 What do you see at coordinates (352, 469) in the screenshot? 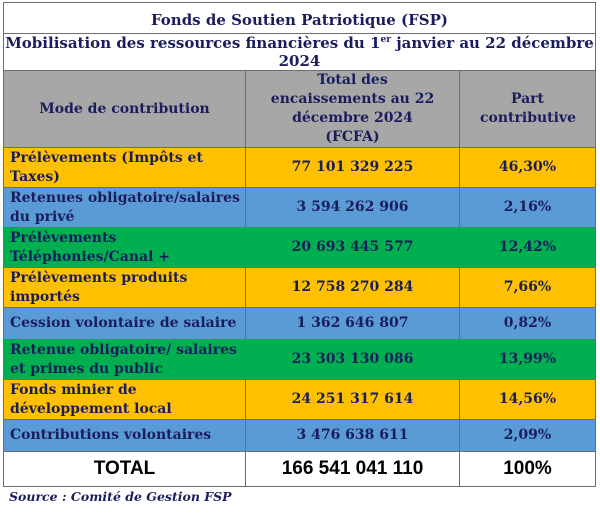
I see `total-amount: 166 541 041 110` at bounding box center [352, 469].